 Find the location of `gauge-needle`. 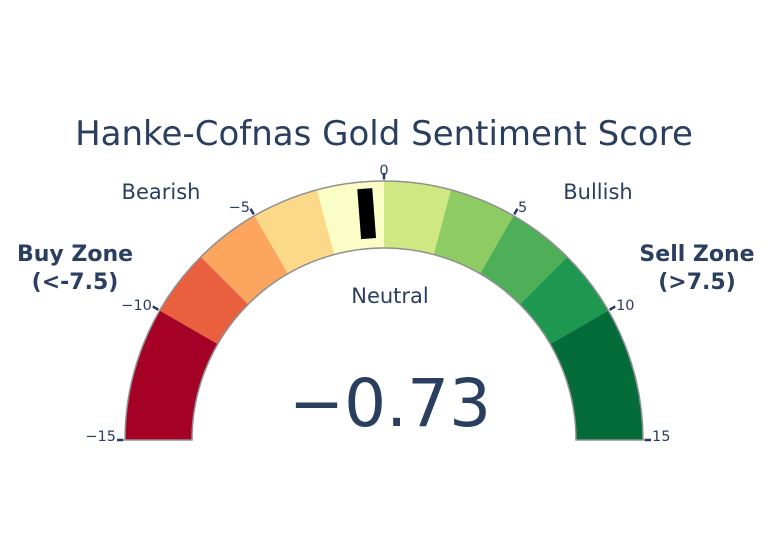

gauge-needle is located at coordinates (367, 214).